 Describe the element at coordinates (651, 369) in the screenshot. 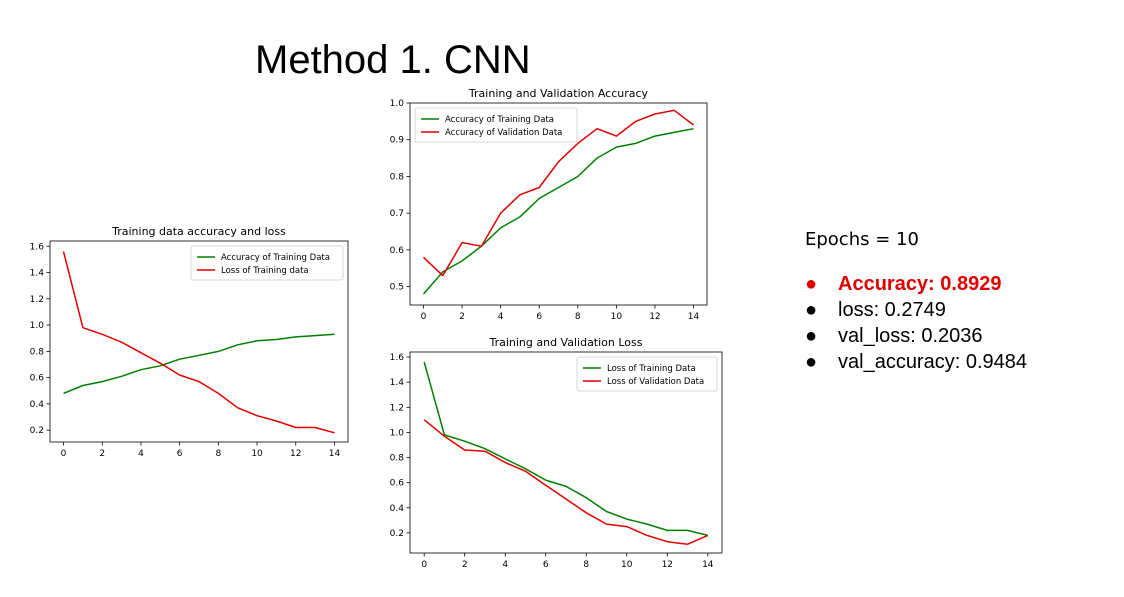

I see `legend-label: Loss of Training Data` at that location.